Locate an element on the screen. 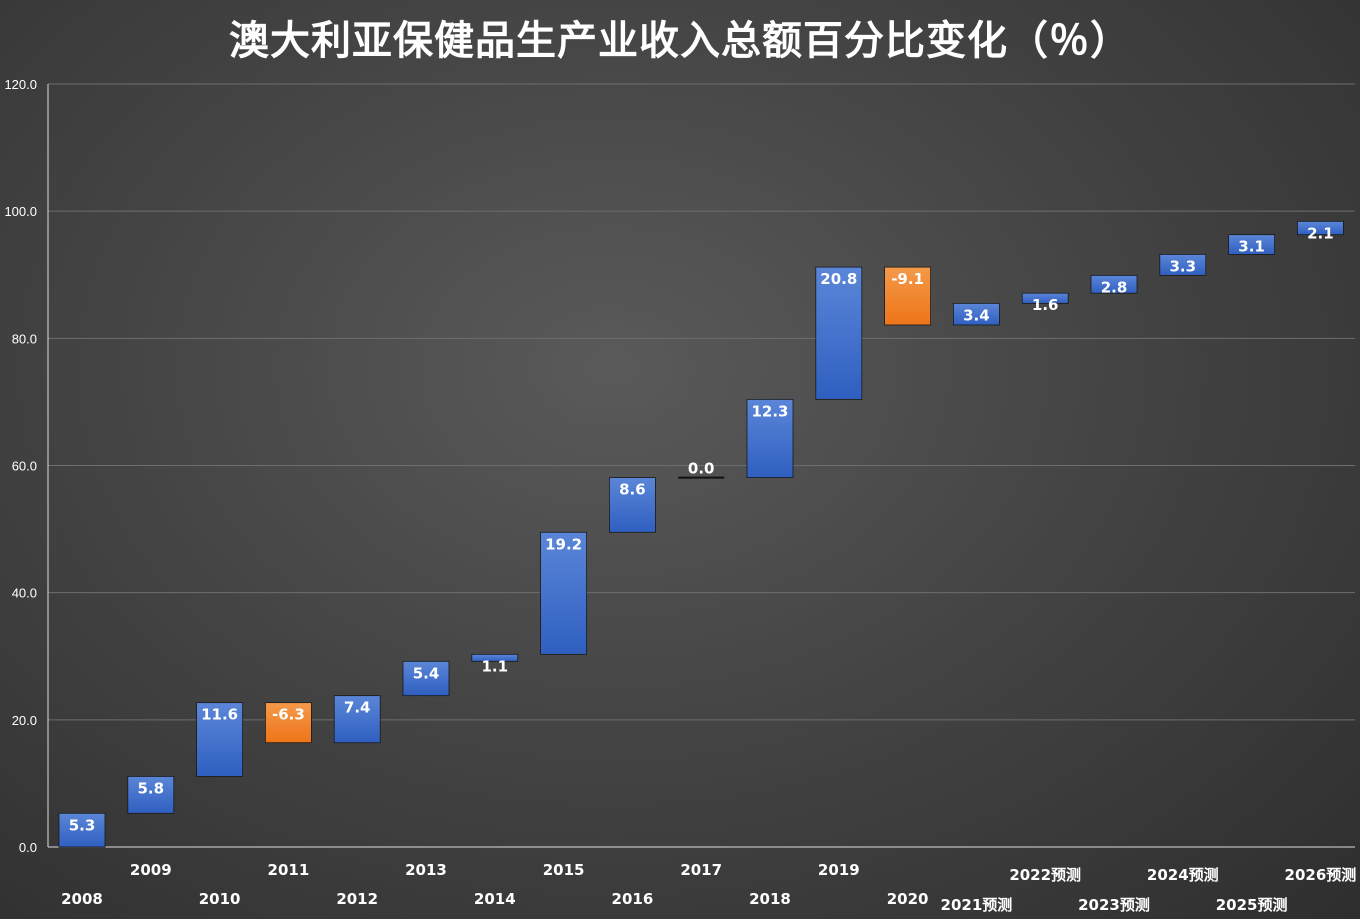  data-label: 5.8 is located at coordinates (151, 788).